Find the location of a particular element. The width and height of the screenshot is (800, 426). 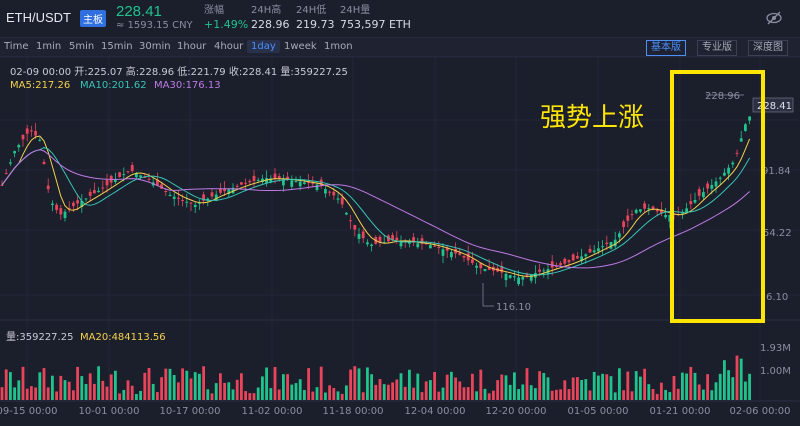

highlight-box is located at coordinates (717, 196).